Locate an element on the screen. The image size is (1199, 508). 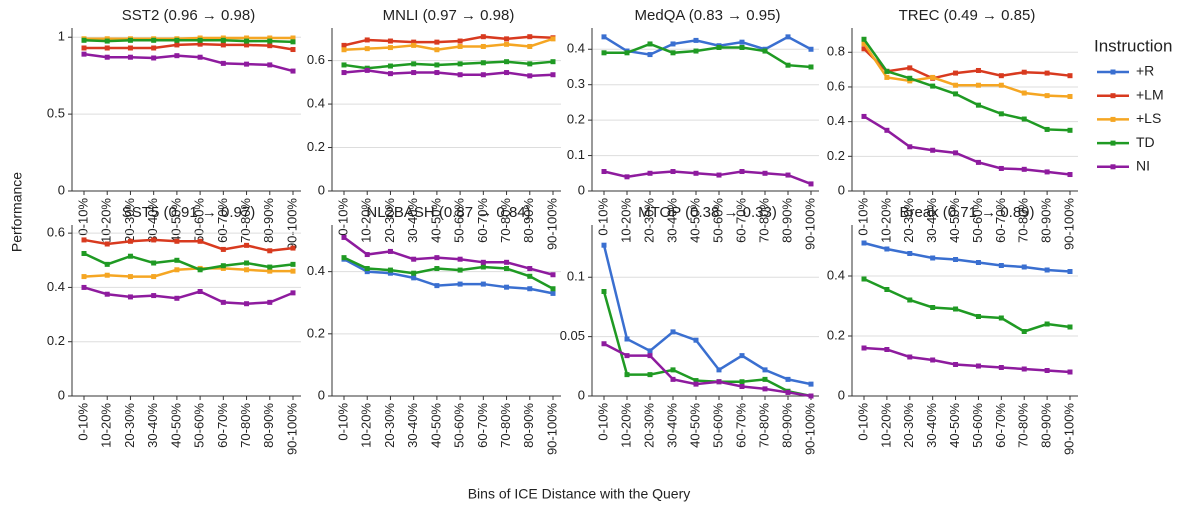
y-tick-label: 0.05 is located at coordinates (572, 335).